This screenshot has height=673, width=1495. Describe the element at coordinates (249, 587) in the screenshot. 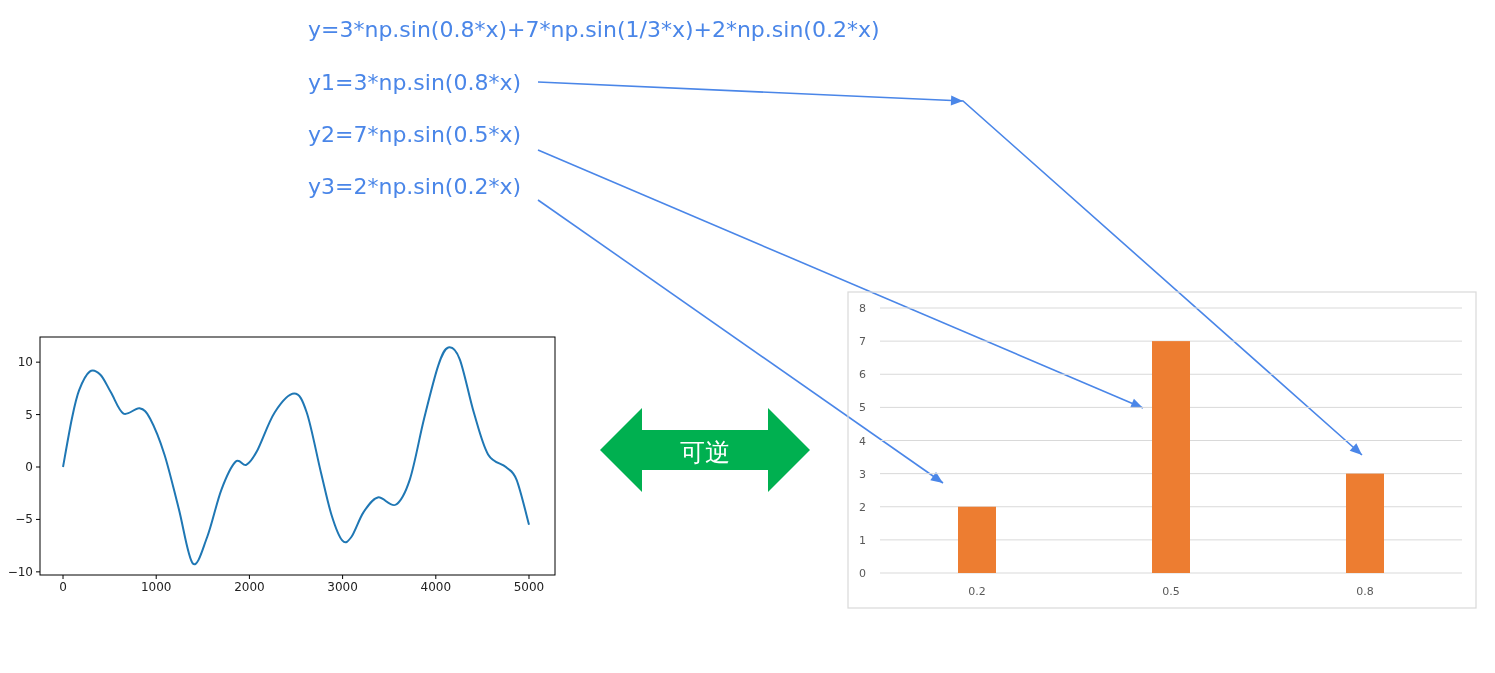

I see `x-tick-label: 2000` at that location.